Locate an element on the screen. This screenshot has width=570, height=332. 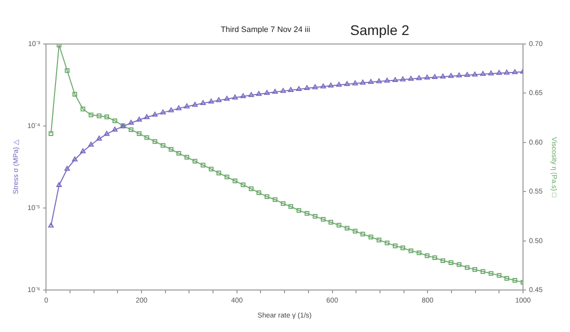
text: Sample 2 is located at coordinates (380, 30).